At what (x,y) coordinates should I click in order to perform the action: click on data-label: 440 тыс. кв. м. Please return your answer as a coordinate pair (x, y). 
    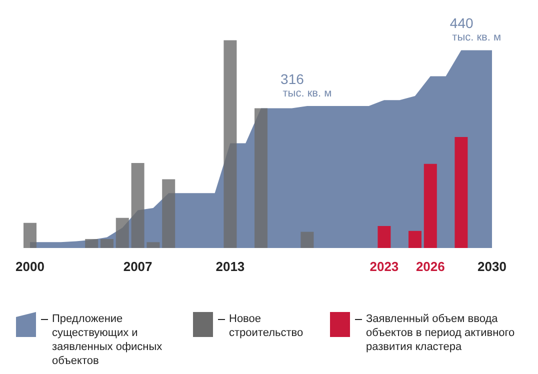
    Looking at the image, I should click on (476, 29).